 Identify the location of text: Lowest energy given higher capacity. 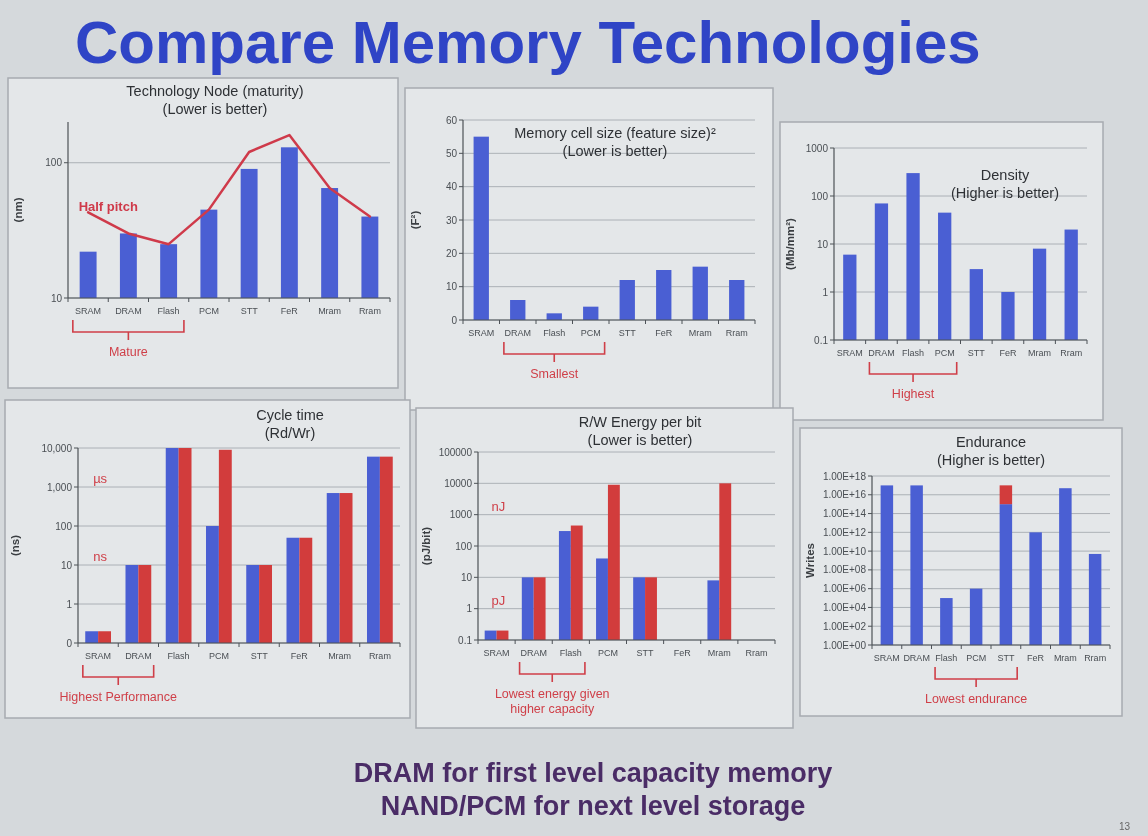
(552, 701).